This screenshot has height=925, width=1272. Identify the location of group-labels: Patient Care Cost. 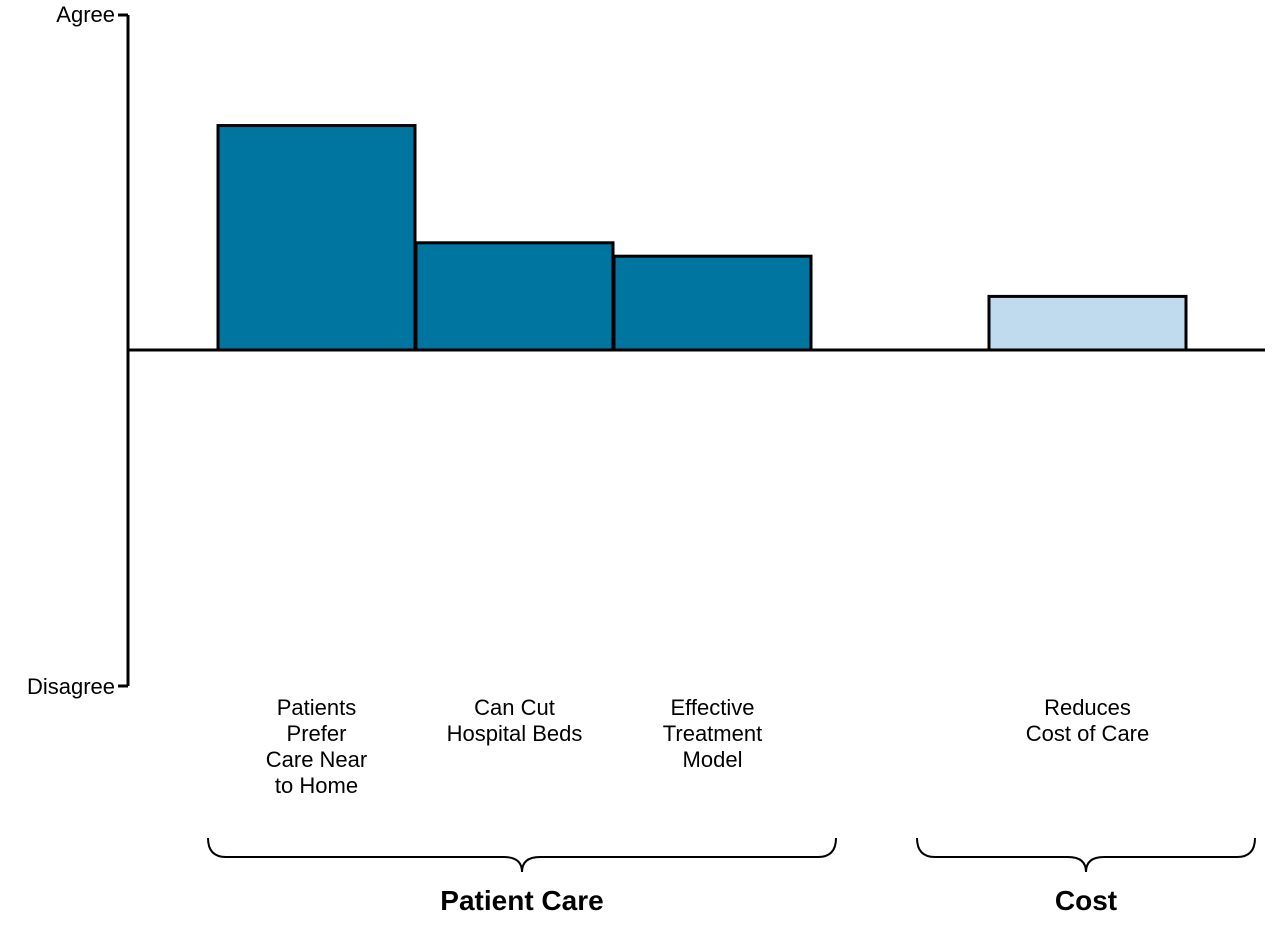
(778, 900).